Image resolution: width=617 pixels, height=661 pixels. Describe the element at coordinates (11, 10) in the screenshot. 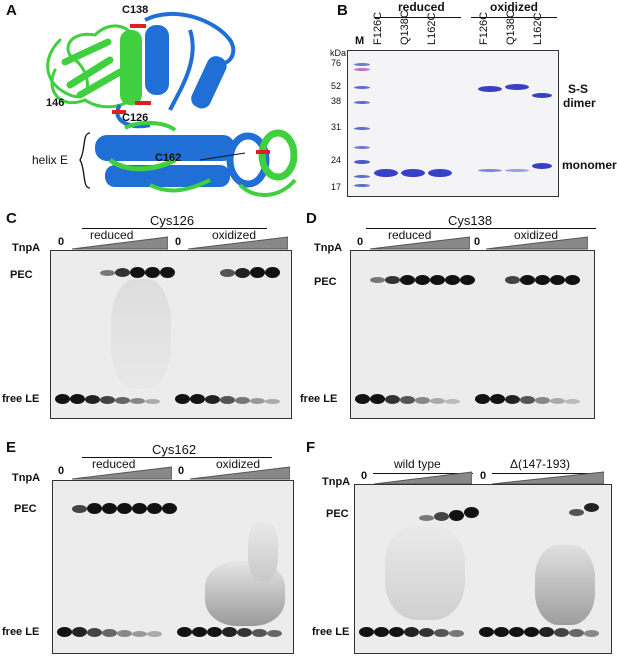

I see `panel-a-label: A` at that location.